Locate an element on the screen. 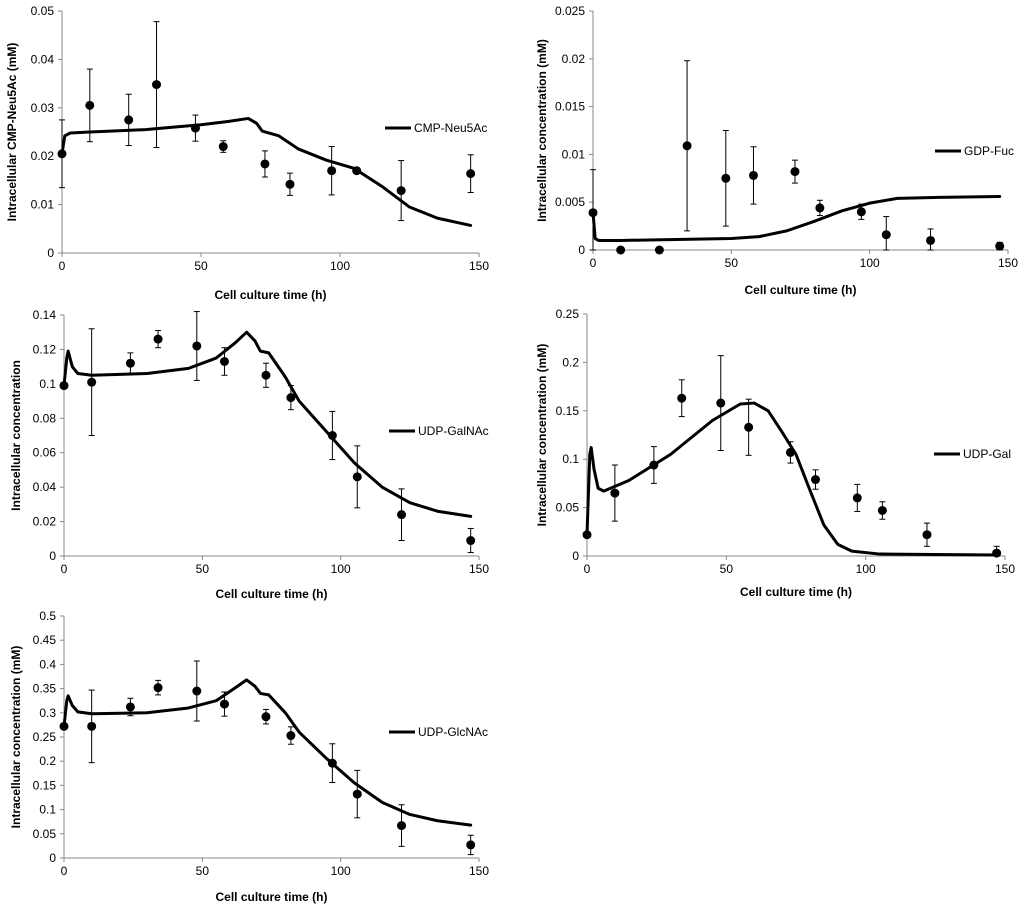 The width and height of the screenshot is (1024, 911). y-axis-title: Intracellular concentration is located at coordinates (16, 435).